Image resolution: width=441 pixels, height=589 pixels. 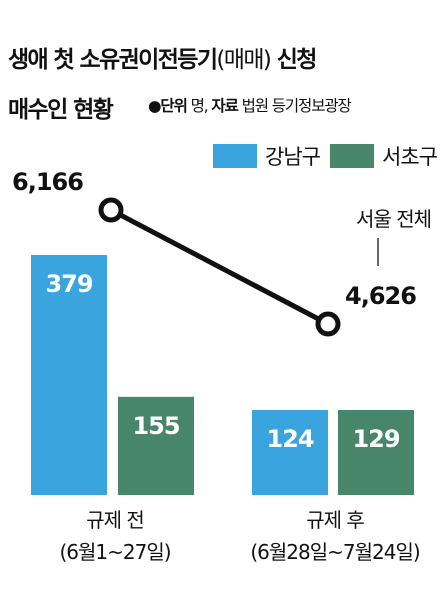 I want to click on bar-value-label-gangnam-1: 124, so click(x=289, y=439).